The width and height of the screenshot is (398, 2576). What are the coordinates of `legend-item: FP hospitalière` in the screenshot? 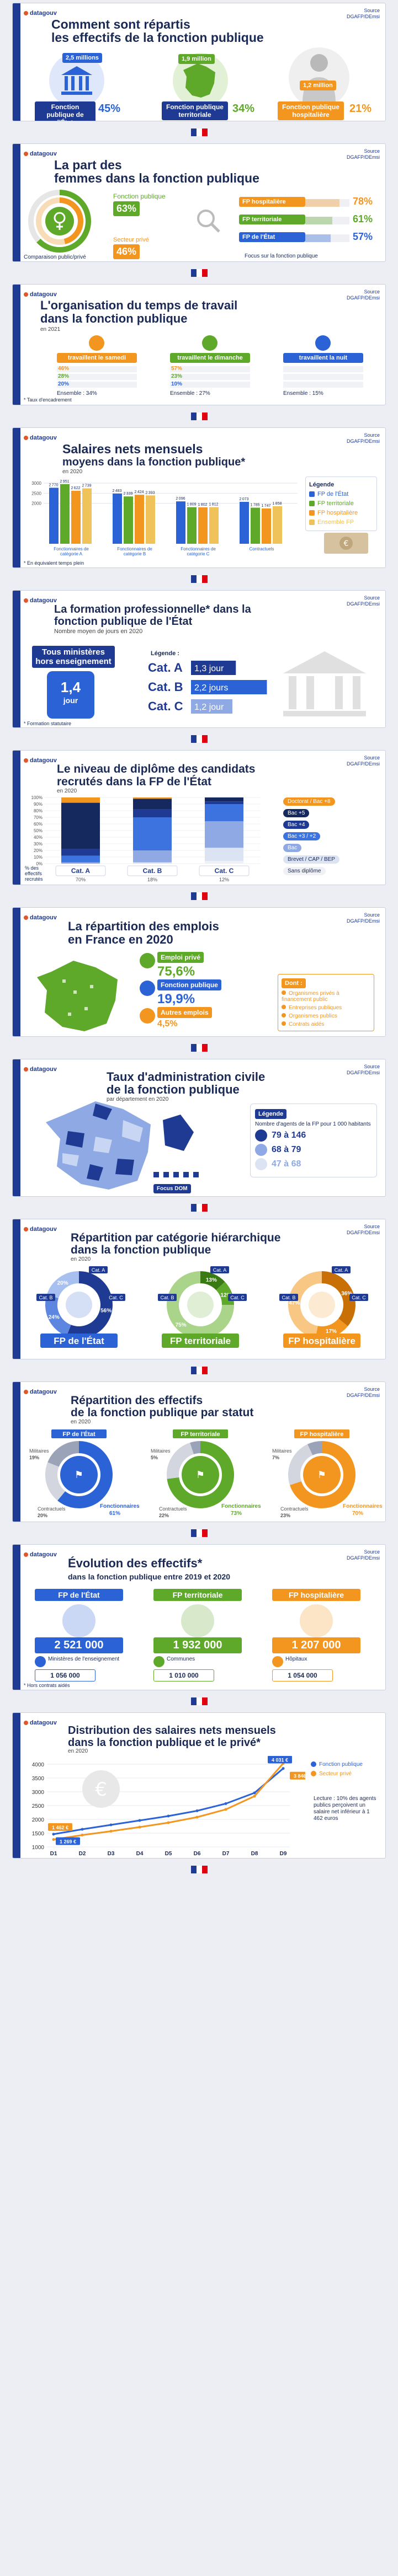 It's located at (341, 513).